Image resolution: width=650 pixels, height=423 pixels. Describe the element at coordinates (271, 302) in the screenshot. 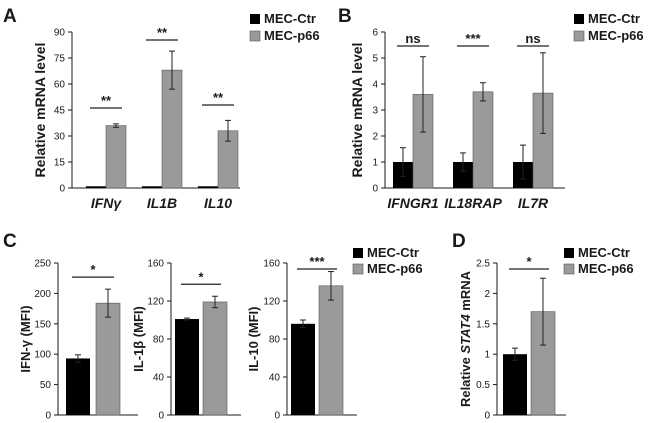

I see `panel-c3-ytick-label: 120` at that location.